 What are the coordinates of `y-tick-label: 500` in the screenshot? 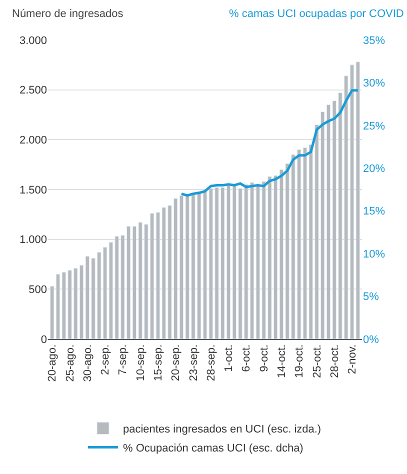 It's located at (37, 290).